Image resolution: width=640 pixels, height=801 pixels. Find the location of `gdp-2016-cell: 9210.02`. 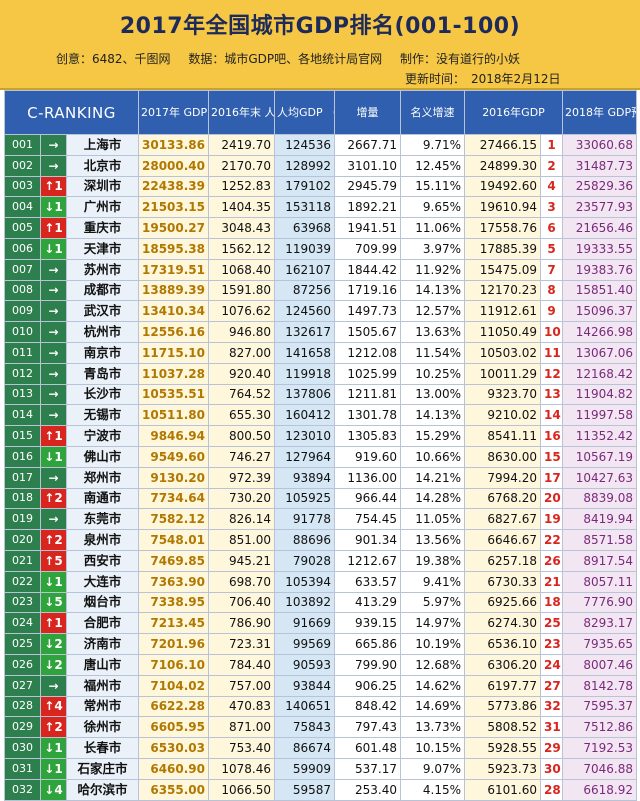

gdp-2016-cell: 9210.02 is located at coordinates (502, 415).